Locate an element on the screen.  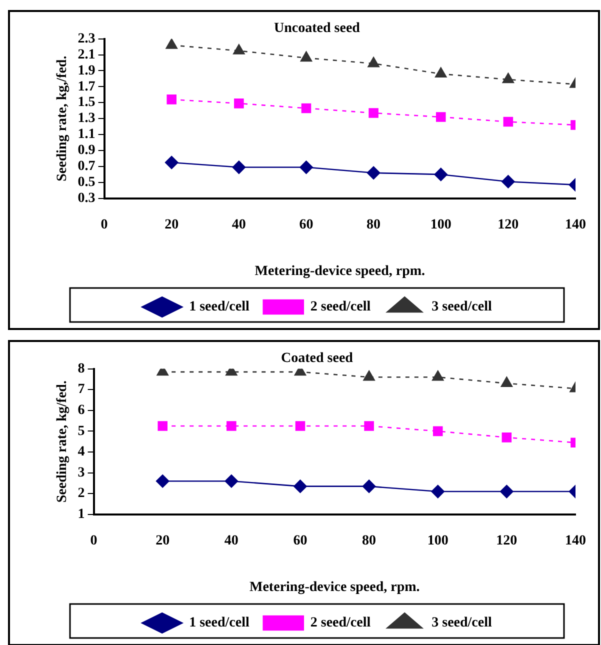
y-tick-label: 0.3 is located at coordinates (87, 198).